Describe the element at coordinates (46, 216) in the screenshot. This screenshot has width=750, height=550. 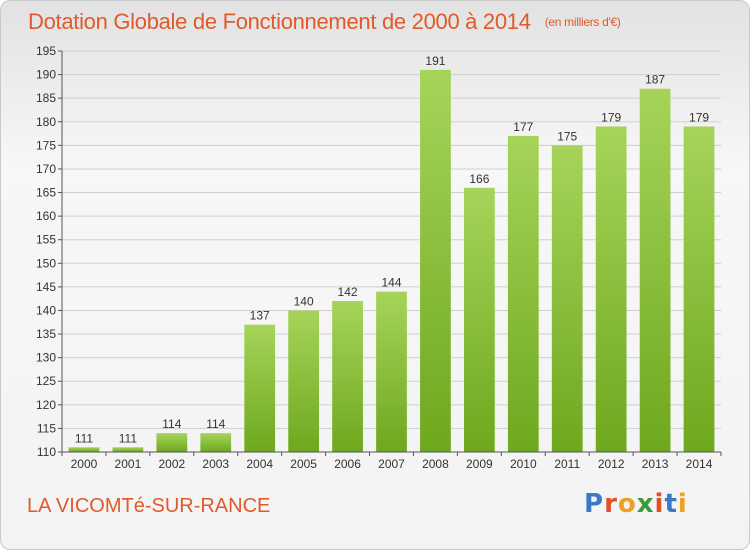
I see `y-tick-label: 160` at that location.